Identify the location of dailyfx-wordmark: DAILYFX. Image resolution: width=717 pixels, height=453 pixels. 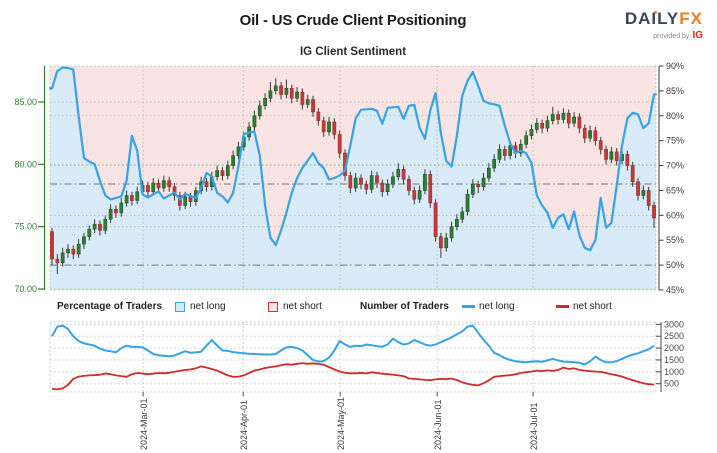
(664, 19).